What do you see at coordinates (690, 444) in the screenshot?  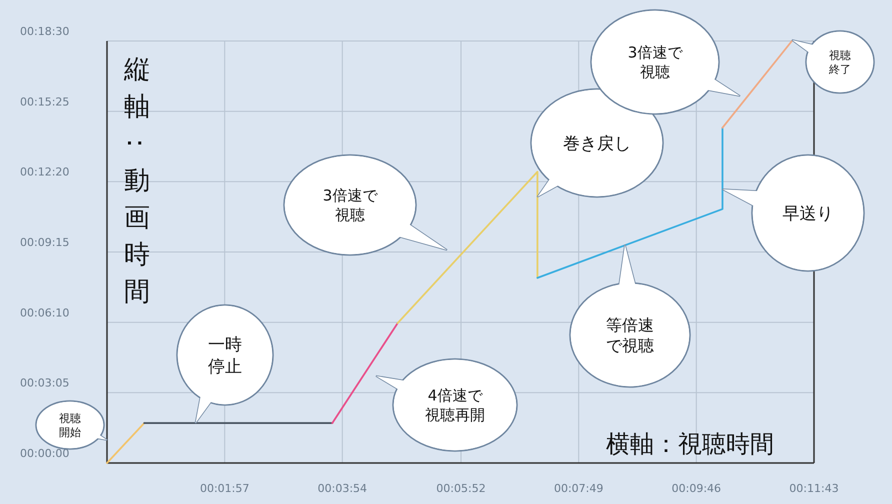 I see `x-axis-title: 横軸：視聴時間` at bounding box center [690, 444].